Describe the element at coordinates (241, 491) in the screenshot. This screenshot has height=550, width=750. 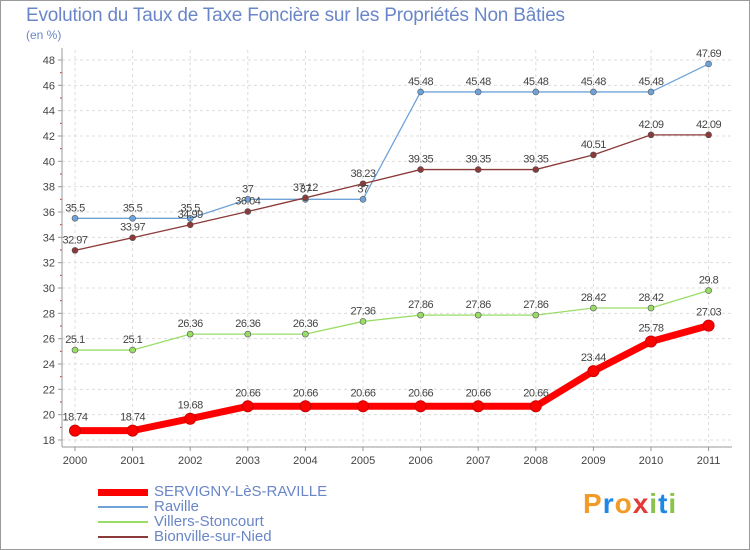
I see `legend-label: SERVIGNY-LèS-RAVILLE` at that location.